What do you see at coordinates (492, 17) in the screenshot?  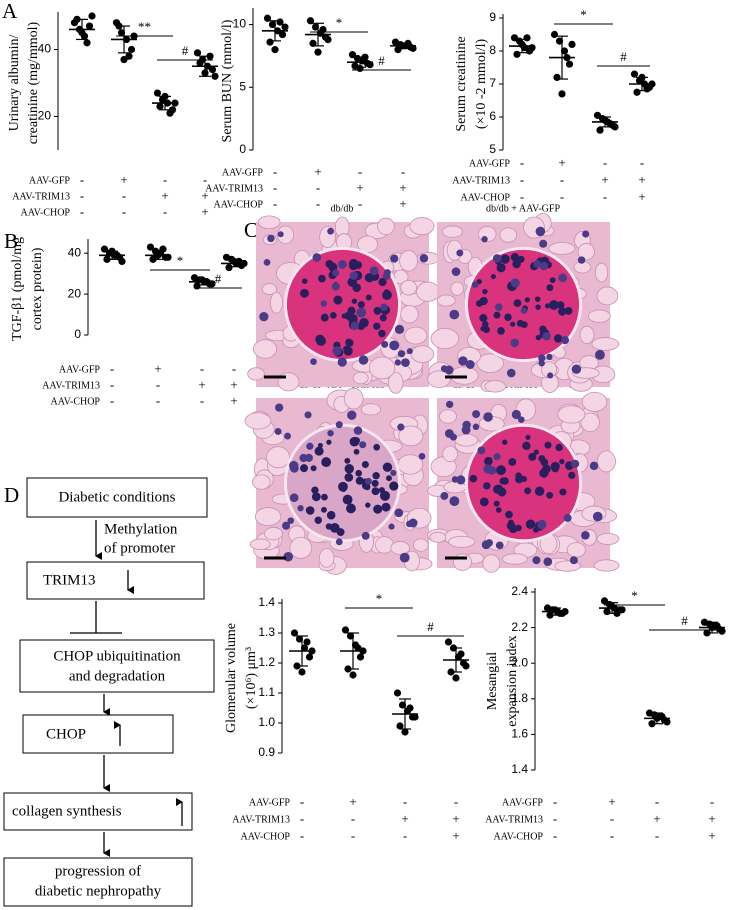 I see `y-tick-label: 9` at bounding box center [492, 17].